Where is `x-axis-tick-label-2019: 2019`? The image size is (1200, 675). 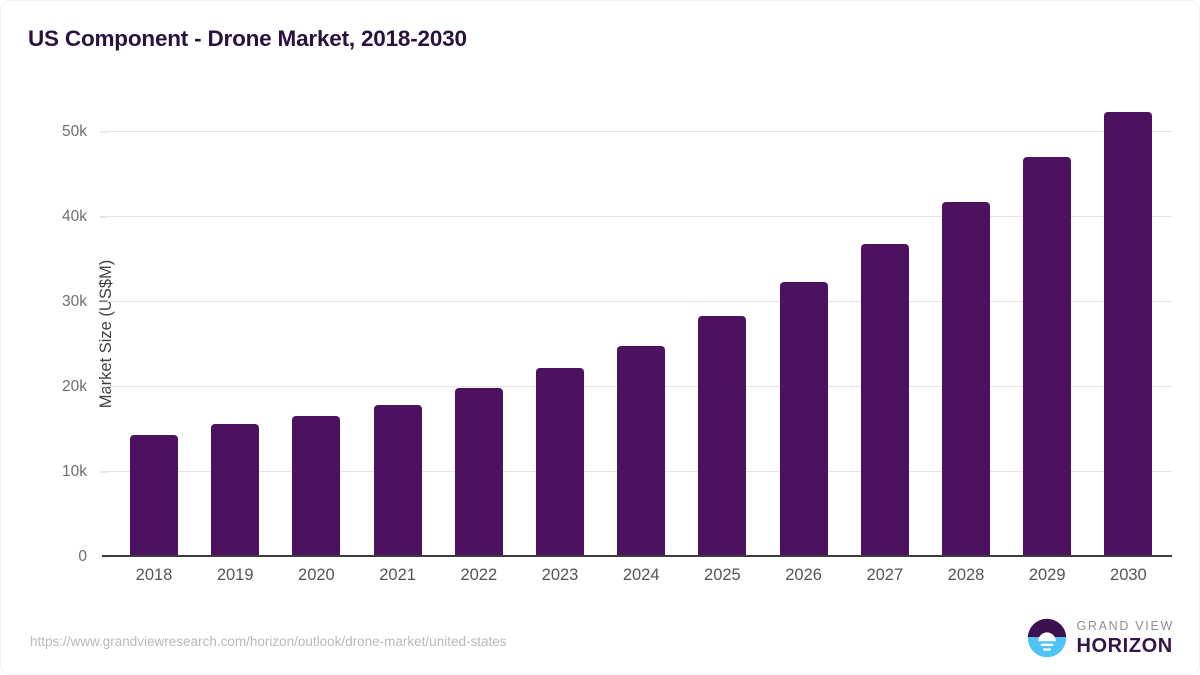
x-axis-tick-label-2019: 2019 is located at coordinates (235, 575).